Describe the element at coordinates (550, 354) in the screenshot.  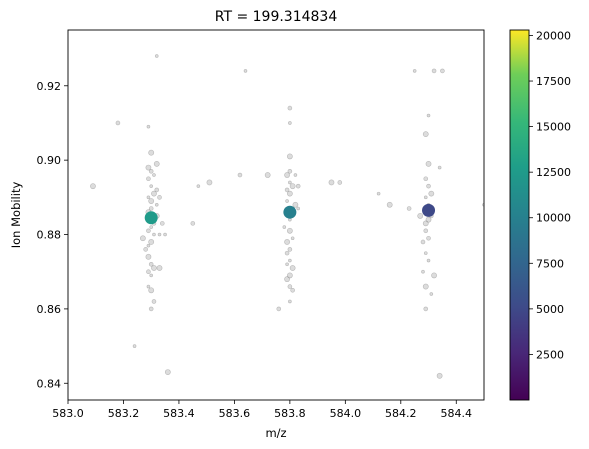
I see `colorbar-tick-label: 2500` at that location.